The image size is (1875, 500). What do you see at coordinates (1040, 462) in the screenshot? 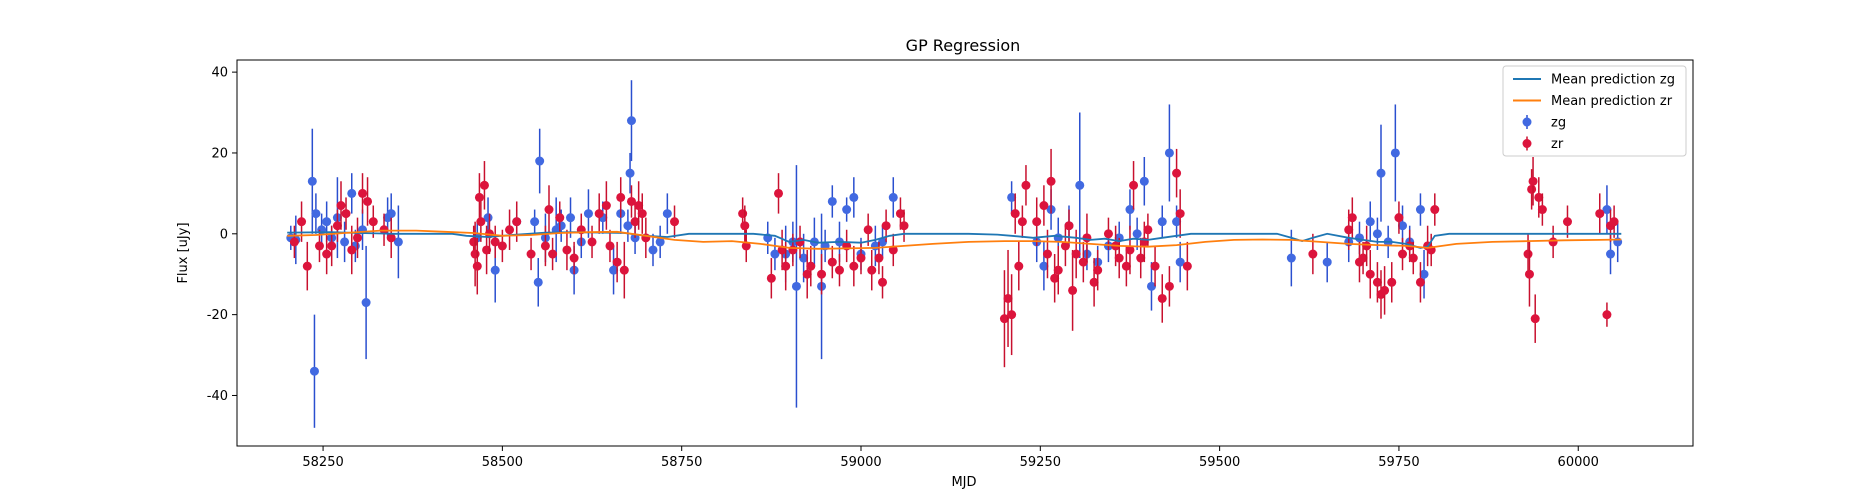
I see `x-tick-label: 59250` at bounding box center [1040, 462].